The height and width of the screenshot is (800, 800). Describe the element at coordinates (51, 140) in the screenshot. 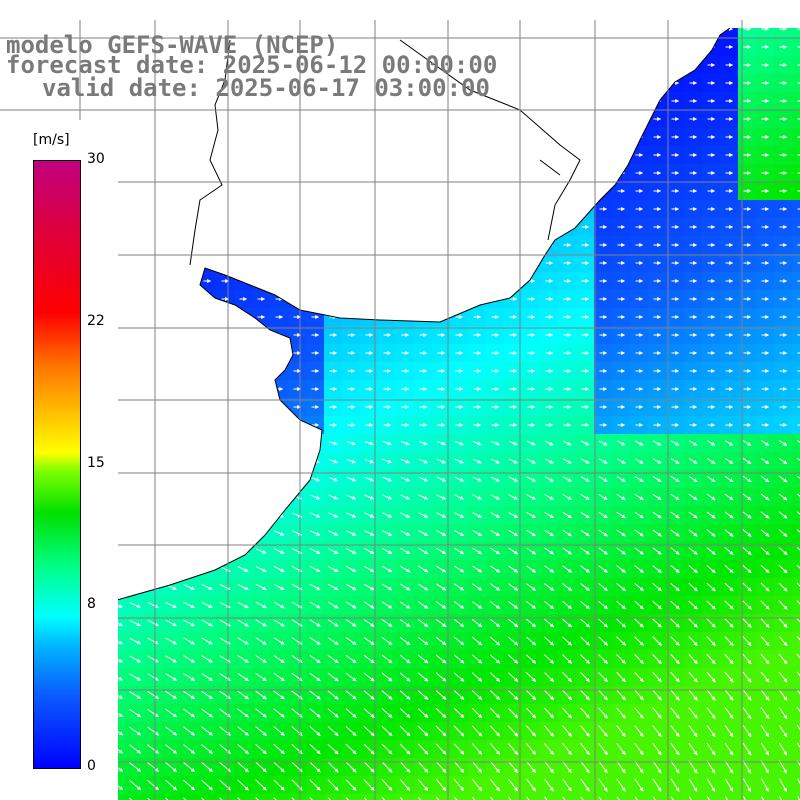

I see `colorbar-units: [m/s]` at that location.